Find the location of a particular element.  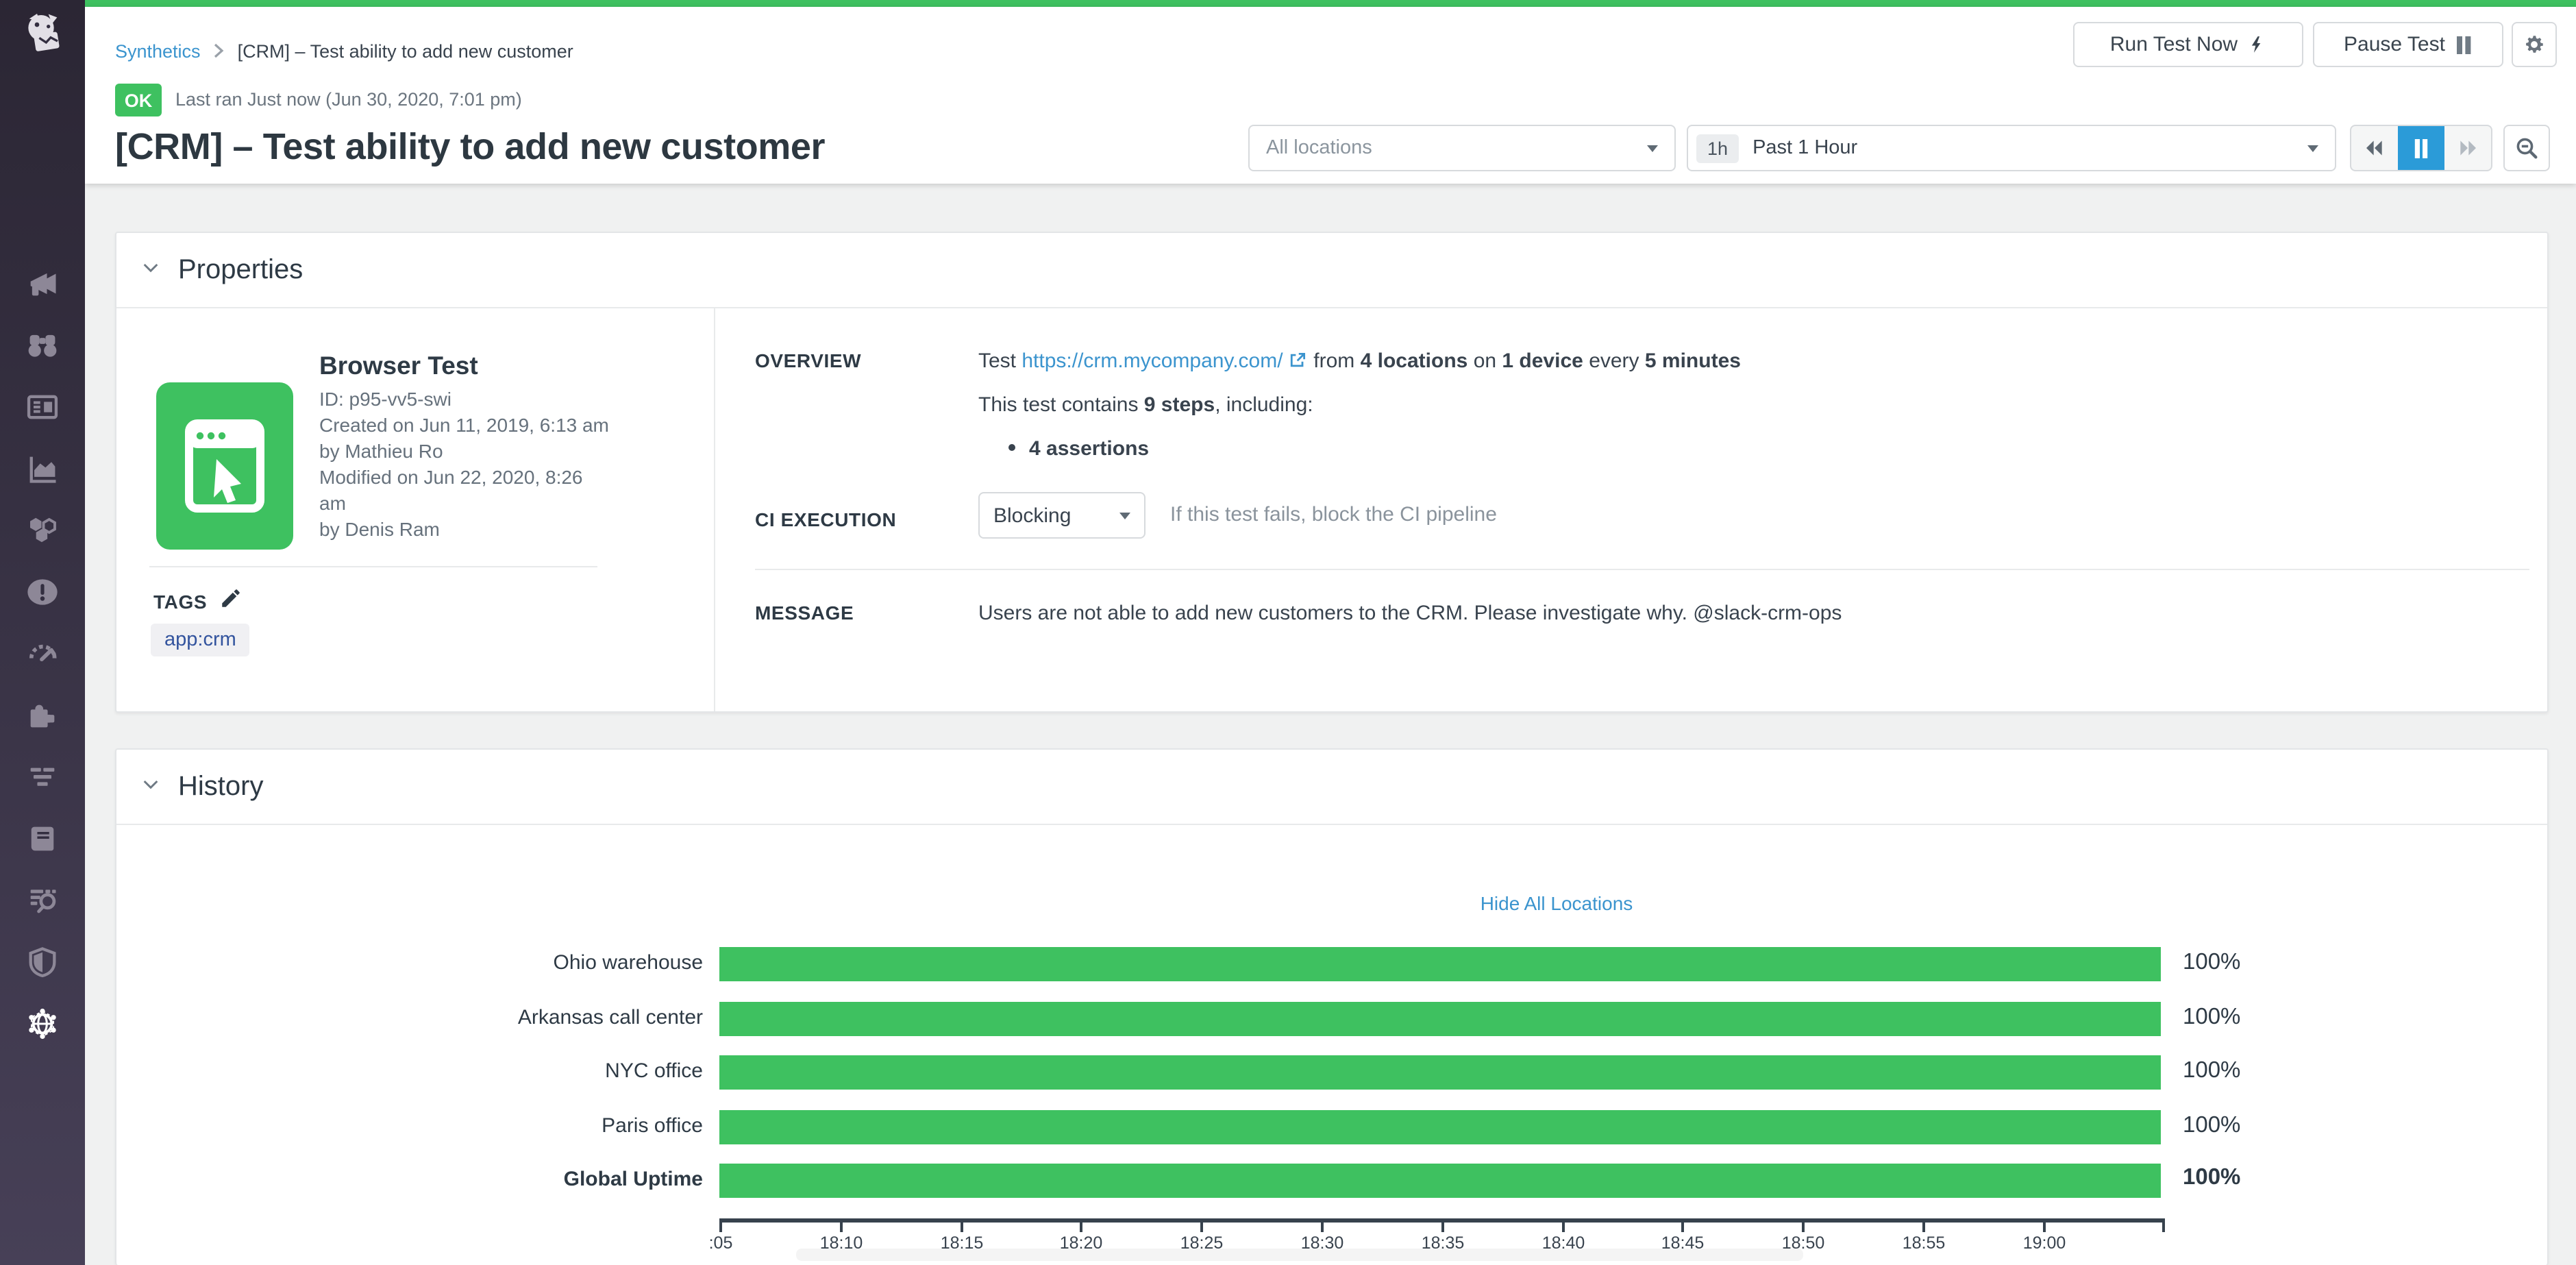

timeframe-badge: 1h is located at coordinates (1717, 148).